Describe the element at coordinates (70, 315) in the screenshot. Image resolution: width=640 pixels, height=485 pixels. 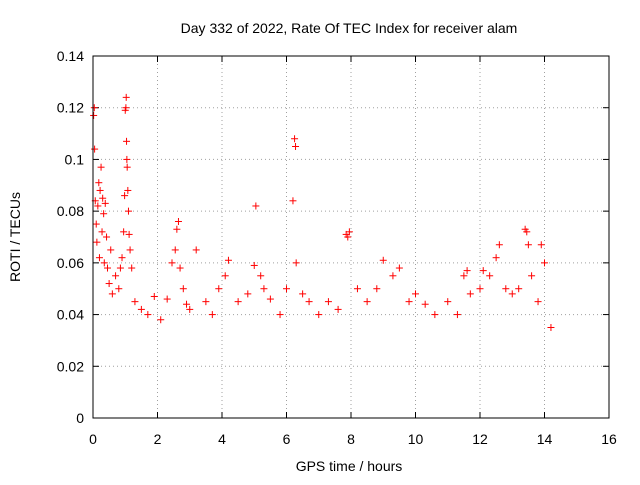
I see `y-tick-label: 0.04` at that location.